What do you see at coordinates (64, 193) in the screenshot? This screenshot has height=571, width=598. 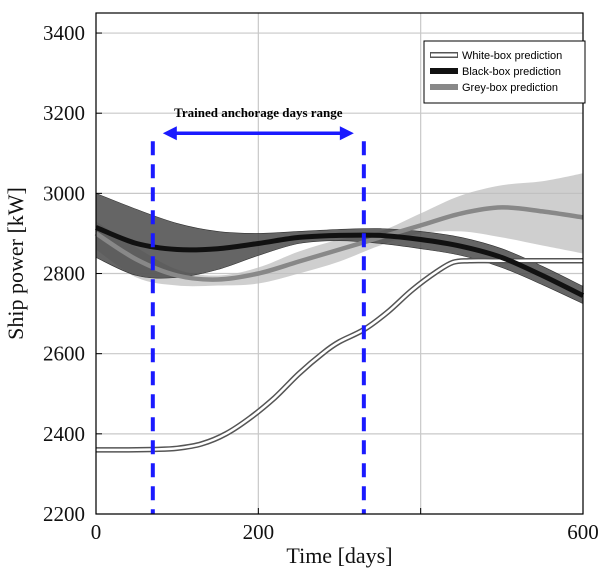 I see `y-tick-label: 3000` at bounding box center [64, 193].